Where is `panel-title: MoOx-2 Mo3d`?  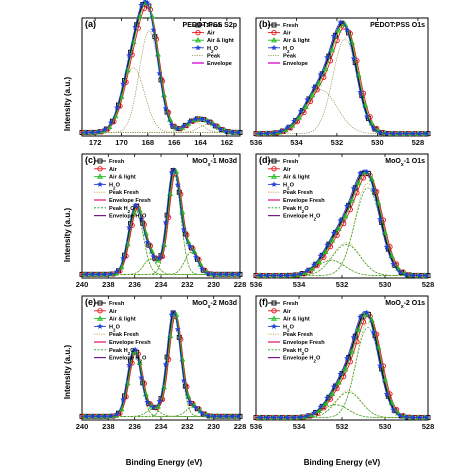 panel-title: MoOx-2 Mo3d is located at coordinates (214, 305).